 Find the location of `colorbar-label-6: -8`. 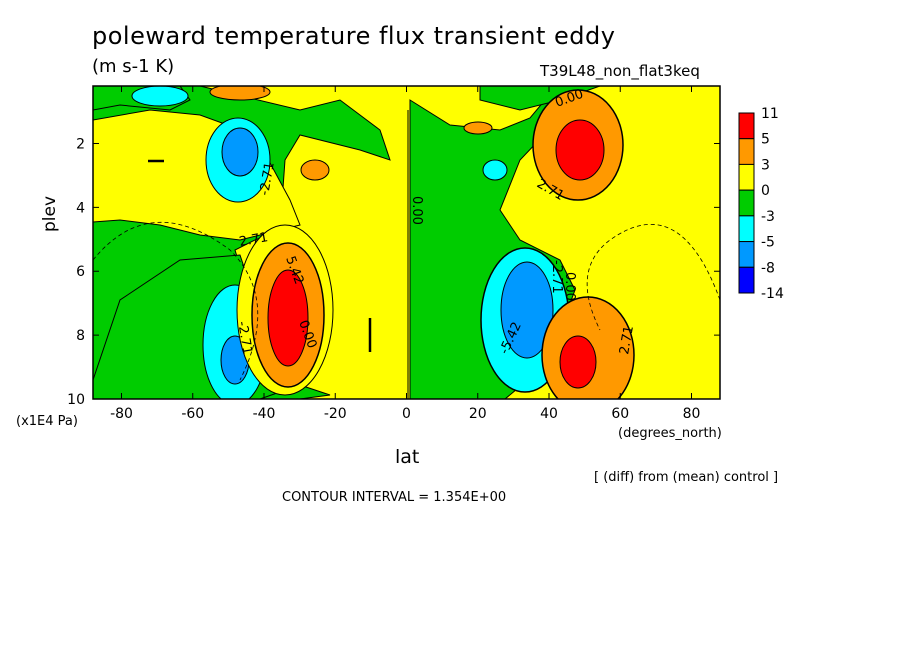

colorbar-label-6: -8 is located at coordinates (768, 268).